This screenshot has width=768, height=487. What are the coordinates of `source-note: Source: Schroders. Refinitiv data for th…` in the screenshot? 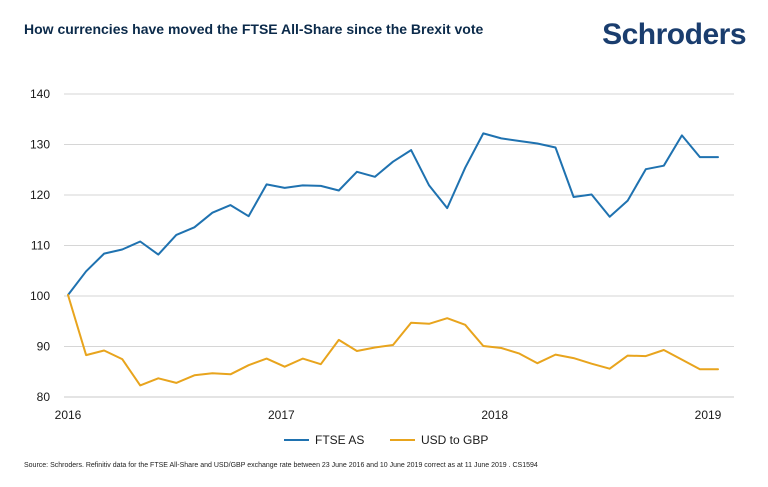 It's located at (281, 465).